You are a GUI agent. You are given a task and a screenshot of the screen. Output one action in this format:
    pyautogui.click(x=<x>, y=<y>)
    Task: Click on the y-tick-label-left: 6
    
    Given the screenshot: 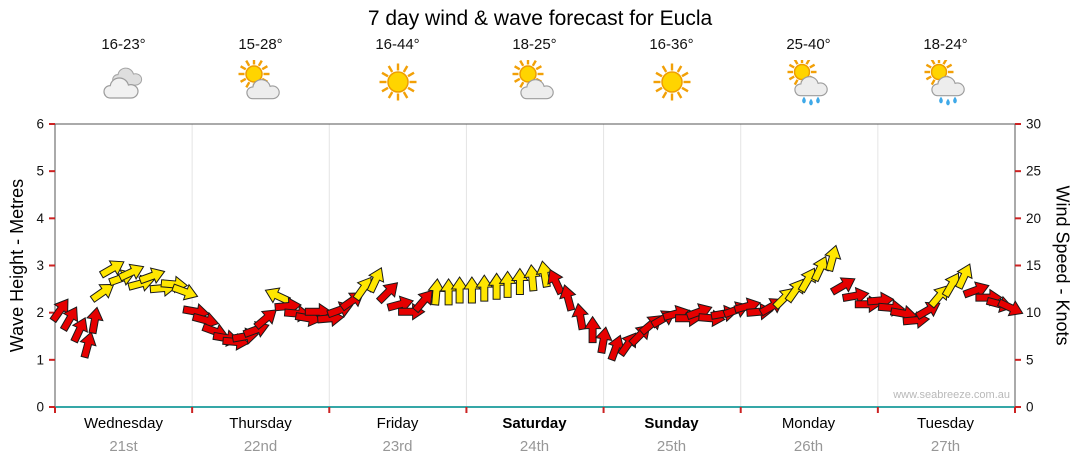 What is the action you would take?
    pyautogui.click(x=40, y=124)
    